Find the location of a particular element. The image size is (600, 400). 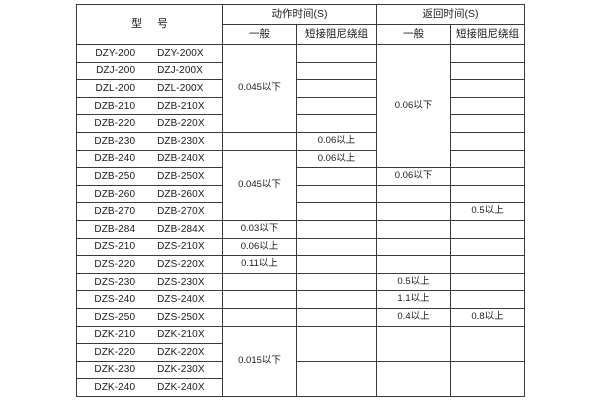

table-row: DZS-240 DZS-240X 1.1以上 is located at coordinates (300, 299).